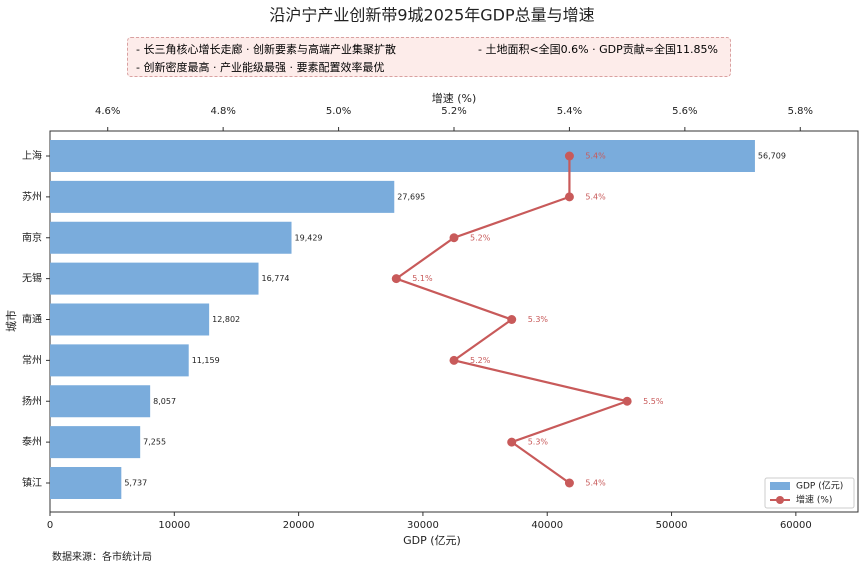 This screenshot has width=865, height=569. I want to click on annotation: - 创新密度最高 · 产业能级最强 · 要素配置效率最优, so click(260, 67).